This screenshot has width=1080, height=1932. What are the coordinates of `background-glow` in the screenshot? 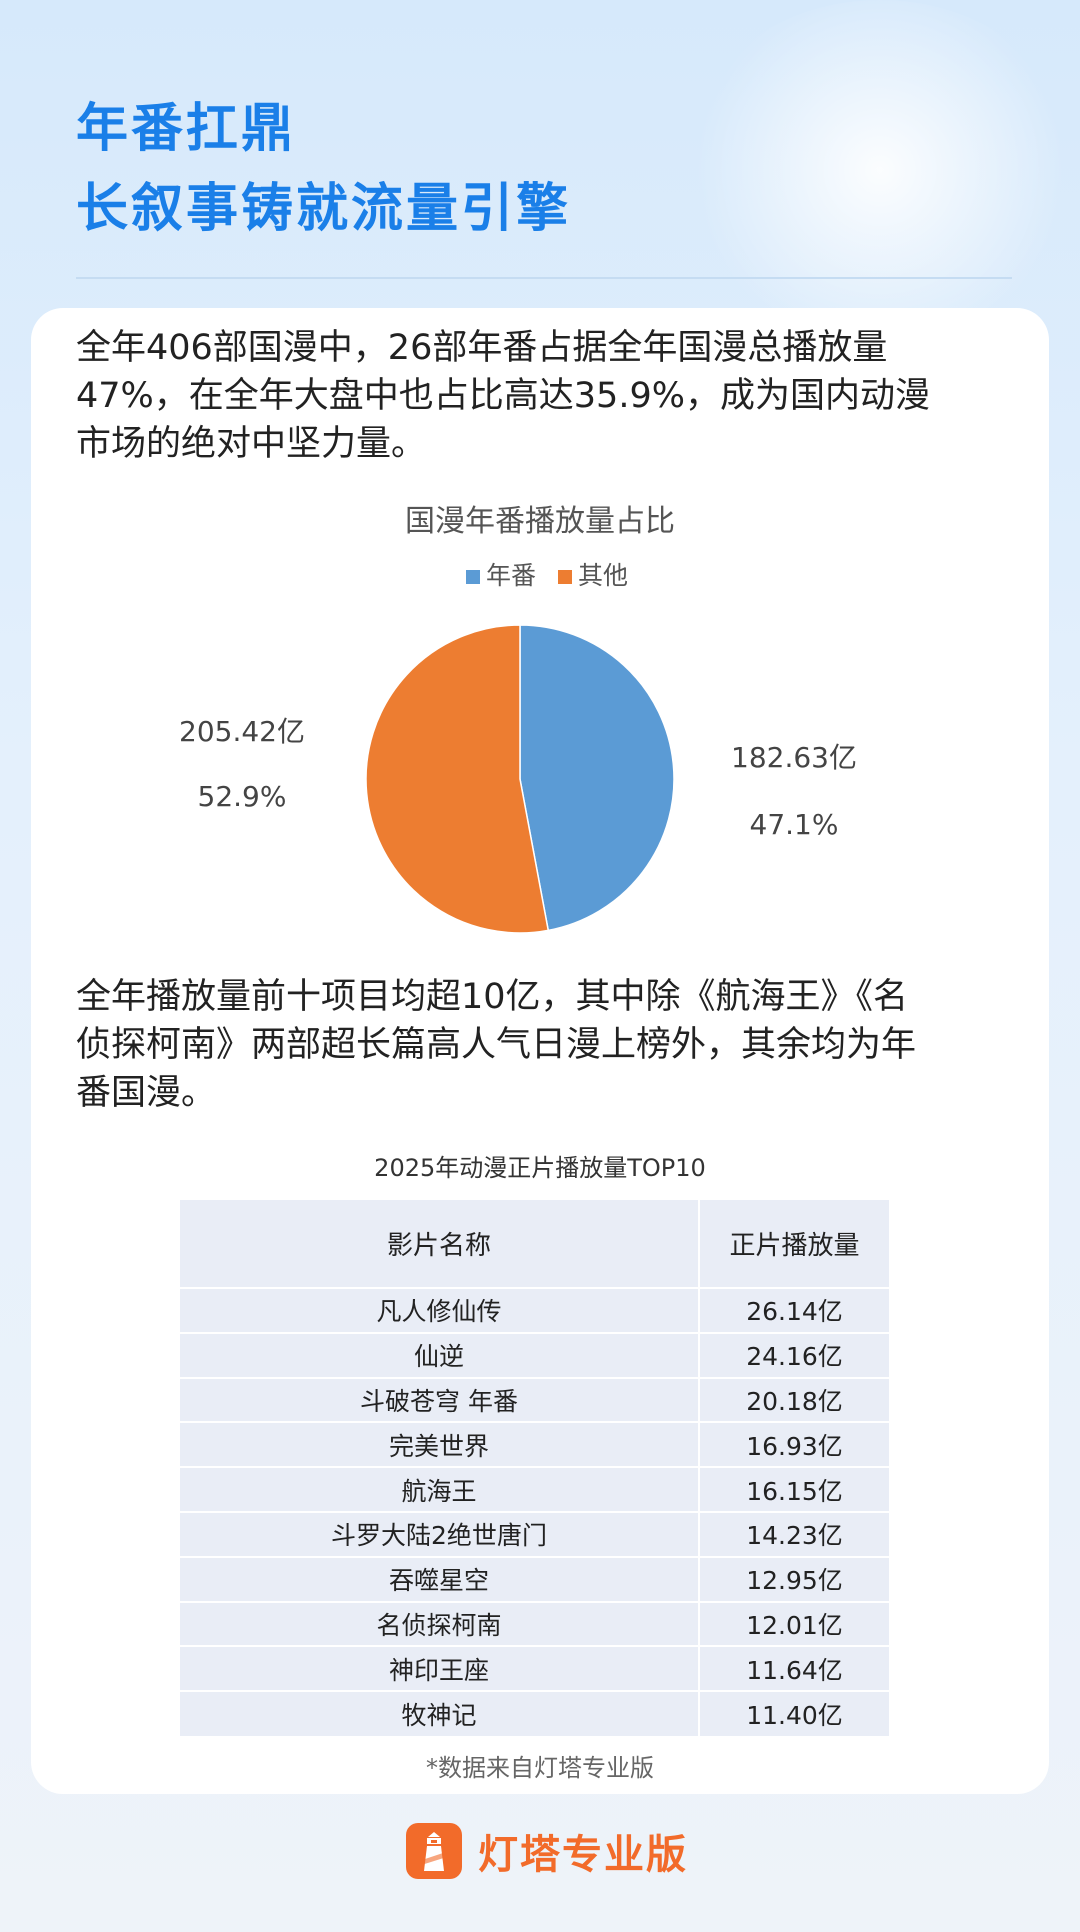 It's located at (880, 170).